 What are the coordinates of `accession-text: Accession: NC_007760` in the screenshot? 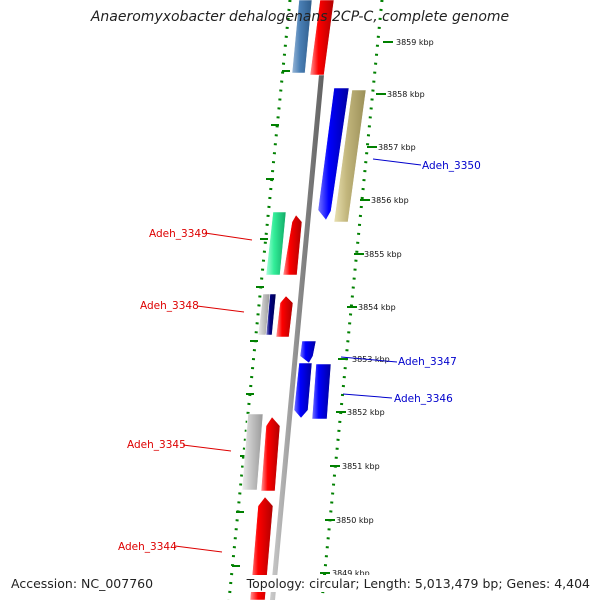 It's located at (82, 583).